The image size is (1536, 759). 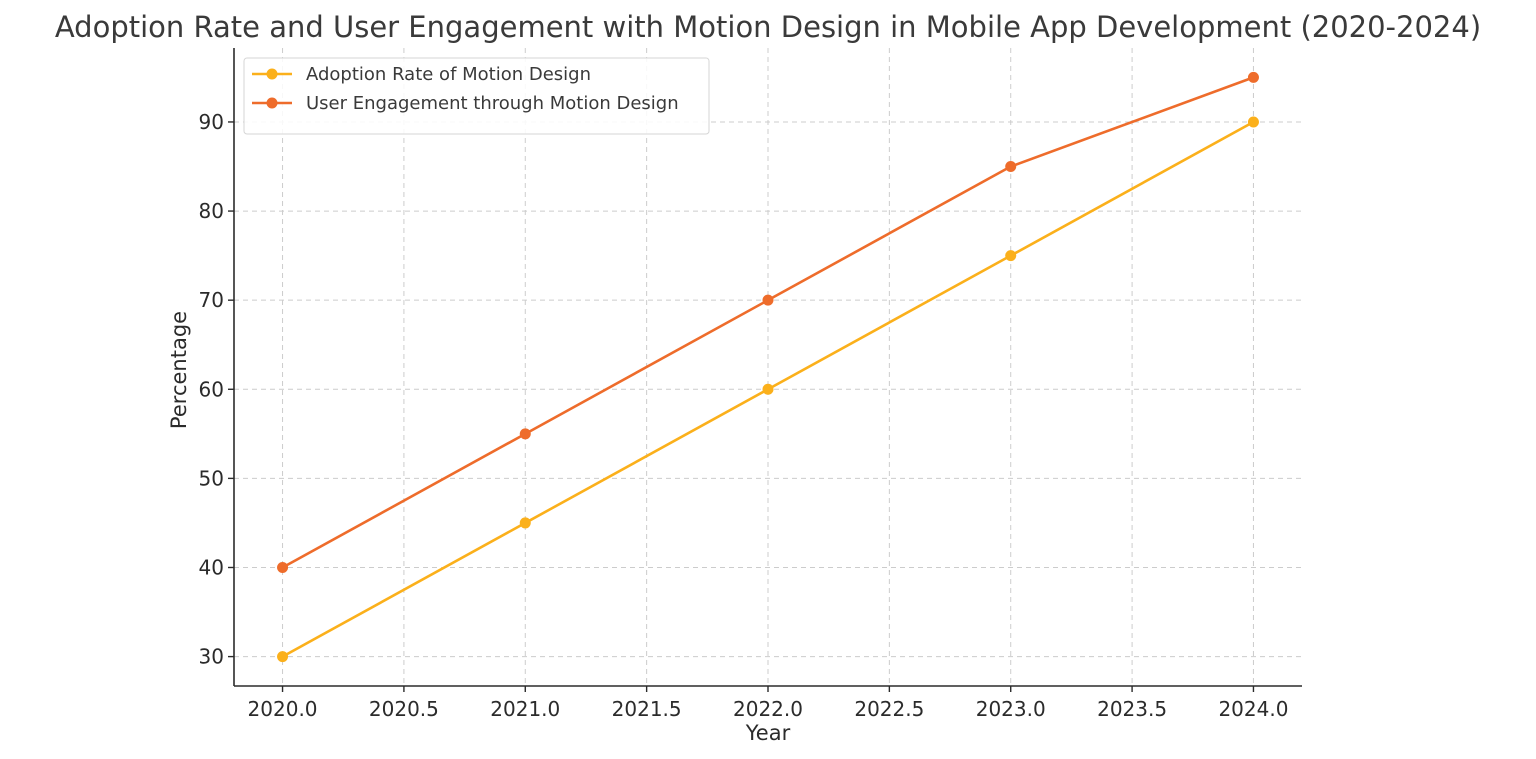 I want to click on y-tick-label: 60, so click(x=211, y=389).